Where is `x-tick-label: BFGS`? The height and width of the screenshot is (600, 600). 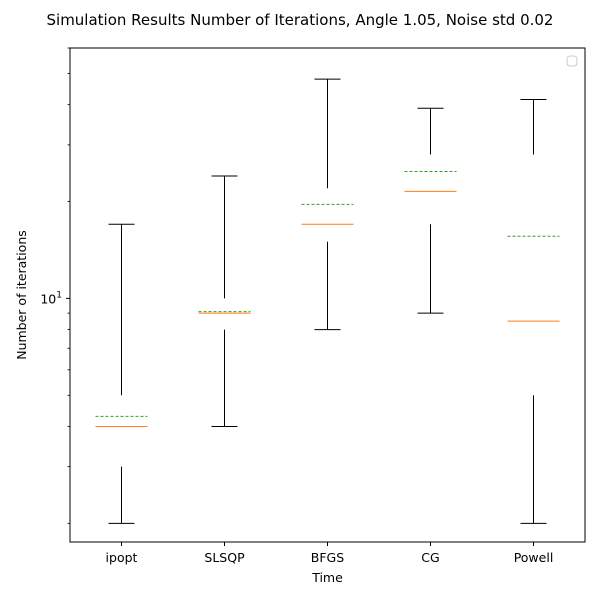
x-tick-label: BFGS is located at coordinates (327, 557).